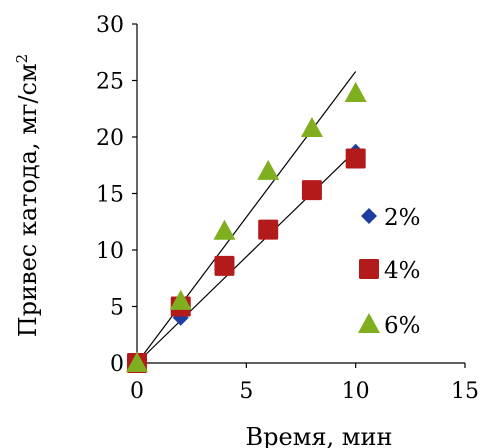 The width and height of the screenshot is (481, 448). What do you see at coordinates (369, 323) in the screenshot?
I see `legend-marker-triangle` at bounding box center [369, 323].